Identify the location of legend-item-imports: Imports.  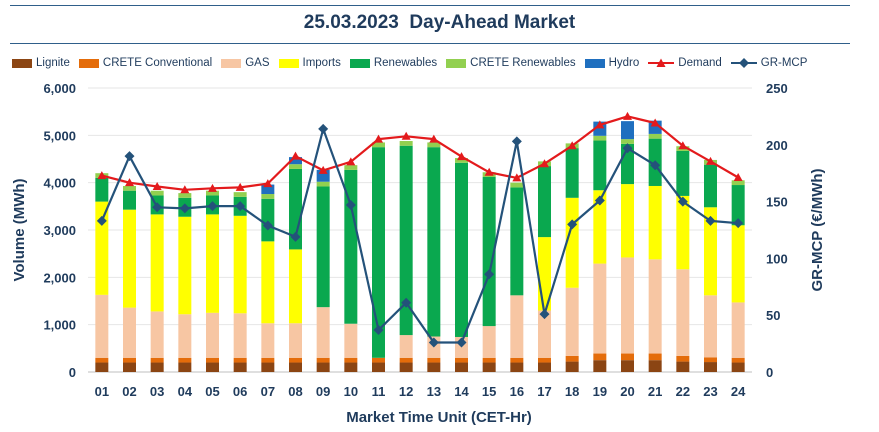
(309, 63).